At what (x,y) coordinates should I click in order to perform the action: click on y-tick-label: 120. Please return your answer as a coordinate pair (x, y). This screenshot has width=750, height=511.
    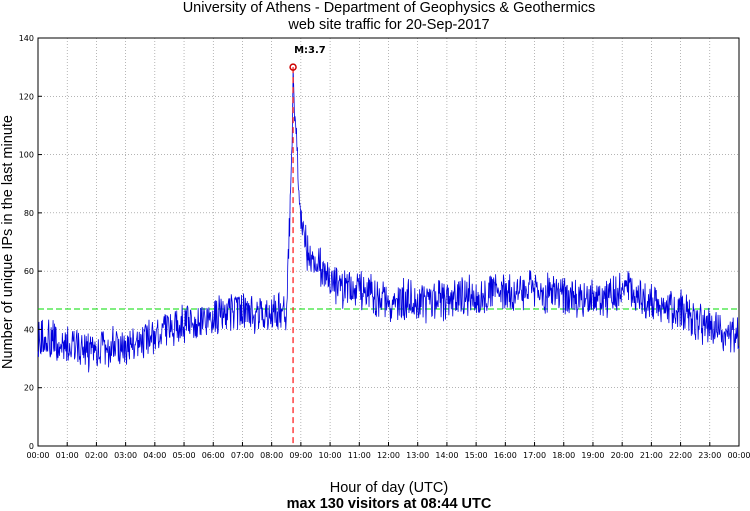
    Looking at the image, I should click on (26, 96).